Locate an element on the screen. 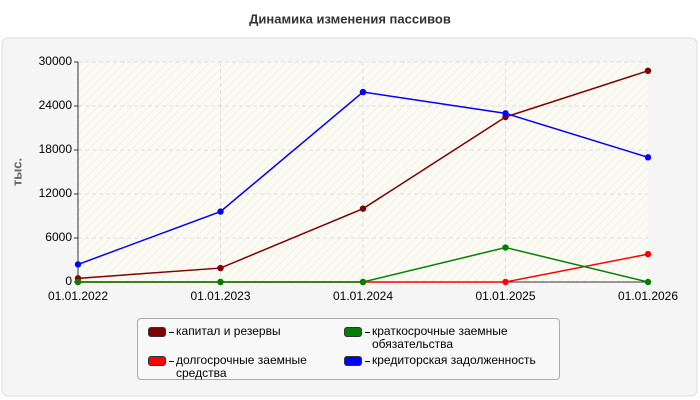 This screenshot has height=400, width=700. y-tick-label: 30000 is located at coordinates (56, 61).